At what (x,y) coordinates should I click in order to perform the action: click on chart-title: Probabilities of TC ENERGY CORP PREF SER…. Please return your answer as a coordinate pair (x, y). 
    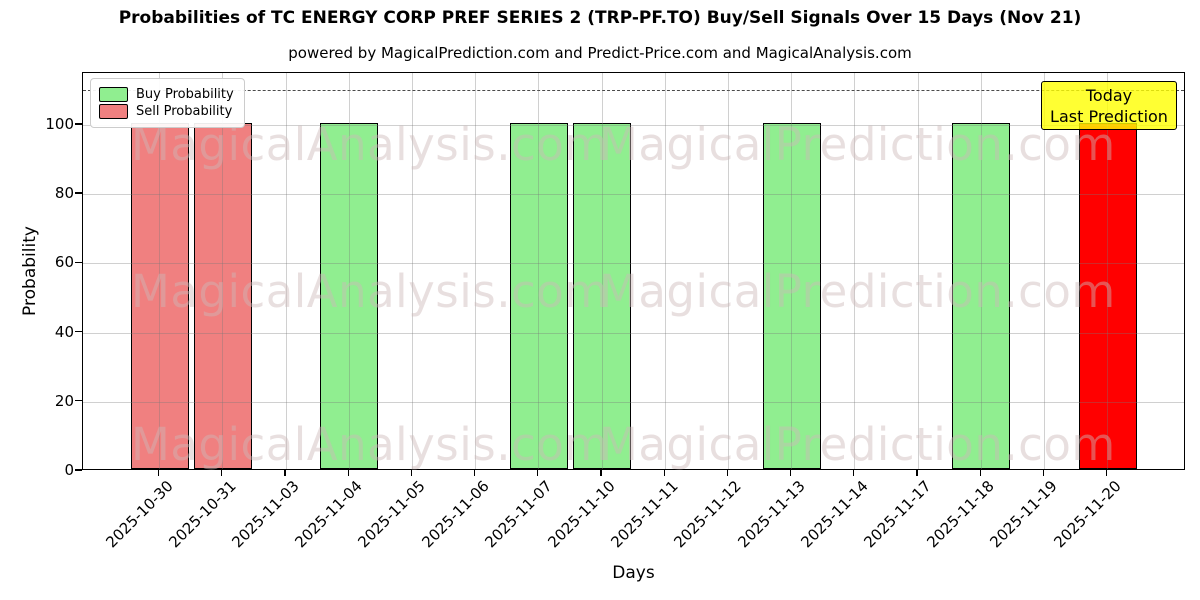
    Looking at the image, I should click on (600, 18).